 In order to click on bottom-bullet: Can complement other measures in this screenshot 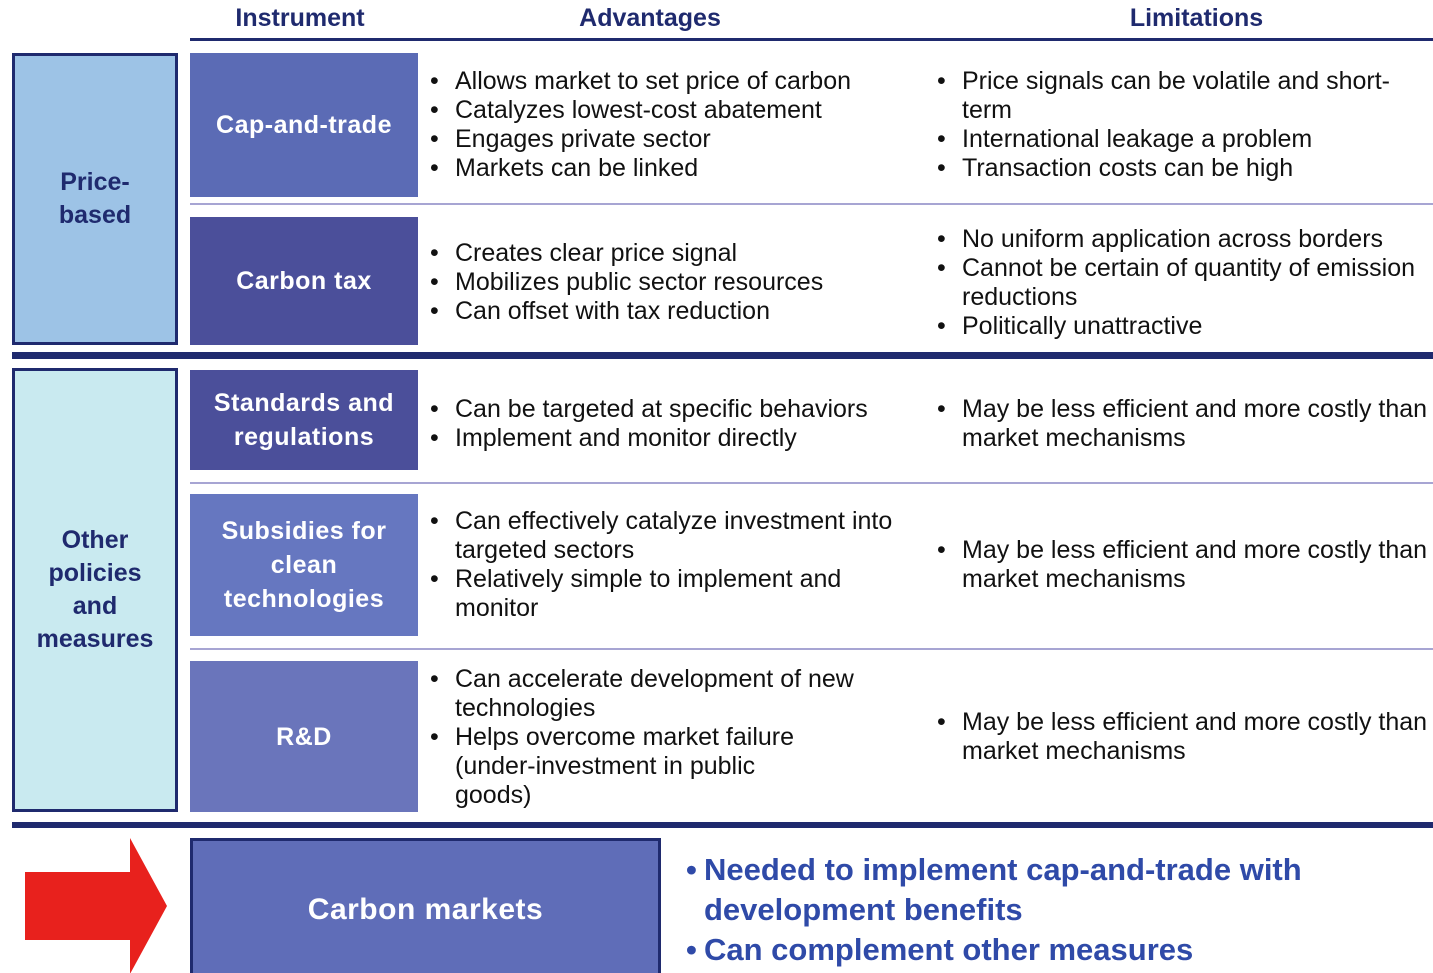, I will do `click(1046, 950)`.